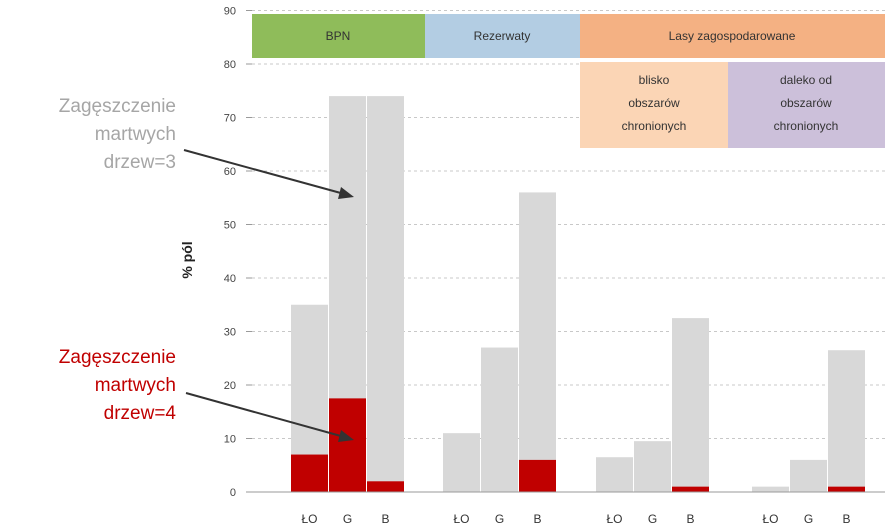 Image resolution: width=887 pixels, height=531 pixels. I want to click on header-daleko-box, so click(806, 105).